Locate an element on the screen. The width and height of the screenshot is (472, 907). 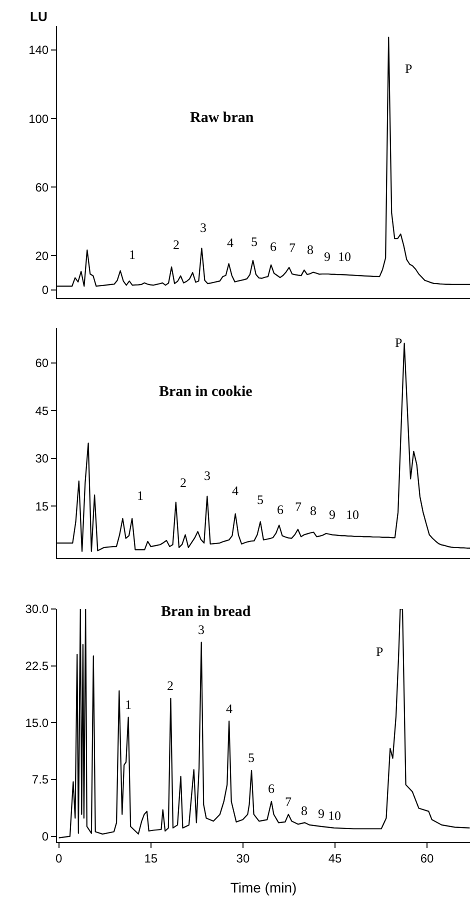
y-tick-label: 15.0 is located at coordinates (37, 723).